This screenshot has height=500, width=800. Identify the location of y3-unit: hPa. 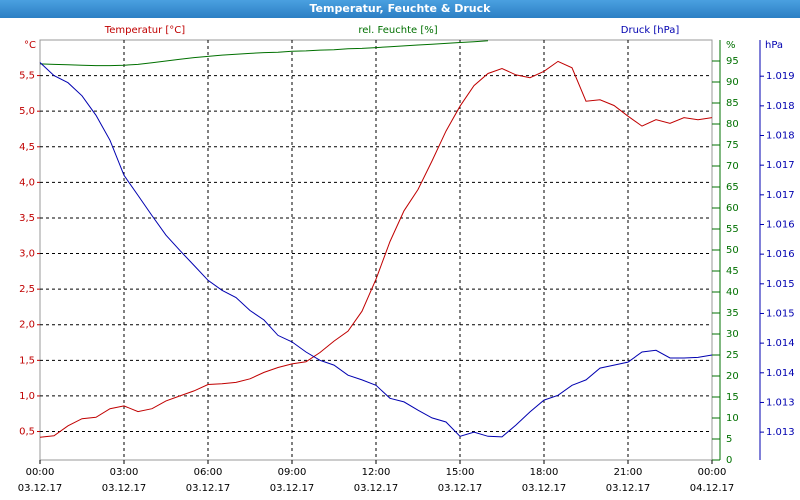
(774, 45).